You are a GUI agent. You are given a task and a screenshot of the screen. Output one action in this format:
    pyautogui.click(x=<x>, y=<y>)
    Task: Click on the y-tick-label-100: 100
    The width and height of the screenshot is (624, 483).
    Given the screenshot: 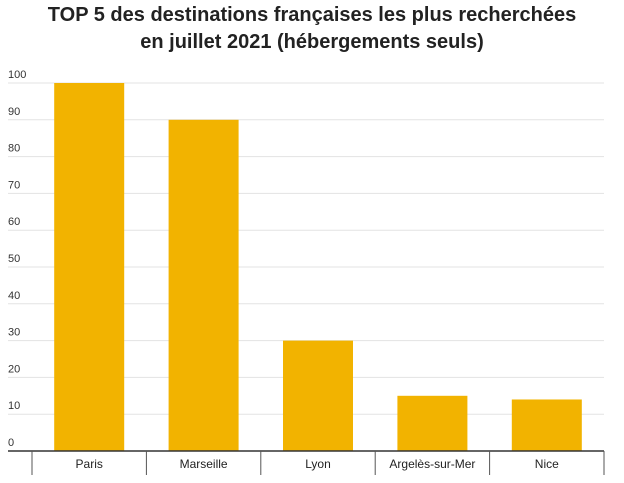 What is the action you would take?
    pyautogui.click(x=17, y=75)
    